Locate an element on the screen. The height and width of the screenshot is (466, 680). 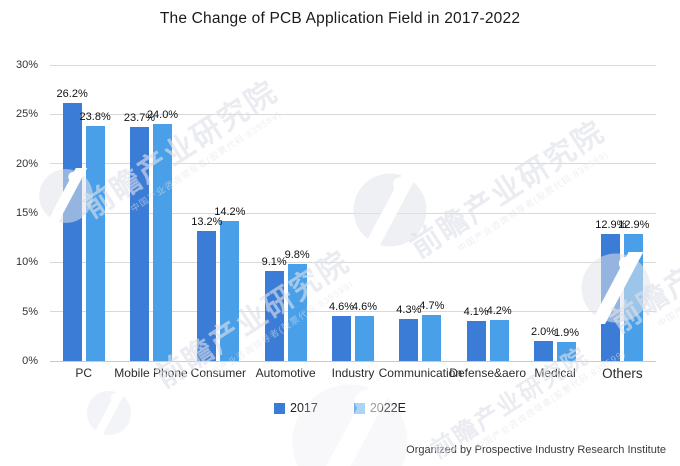
value-label: 26.2% is located at coordinates (72, 93).